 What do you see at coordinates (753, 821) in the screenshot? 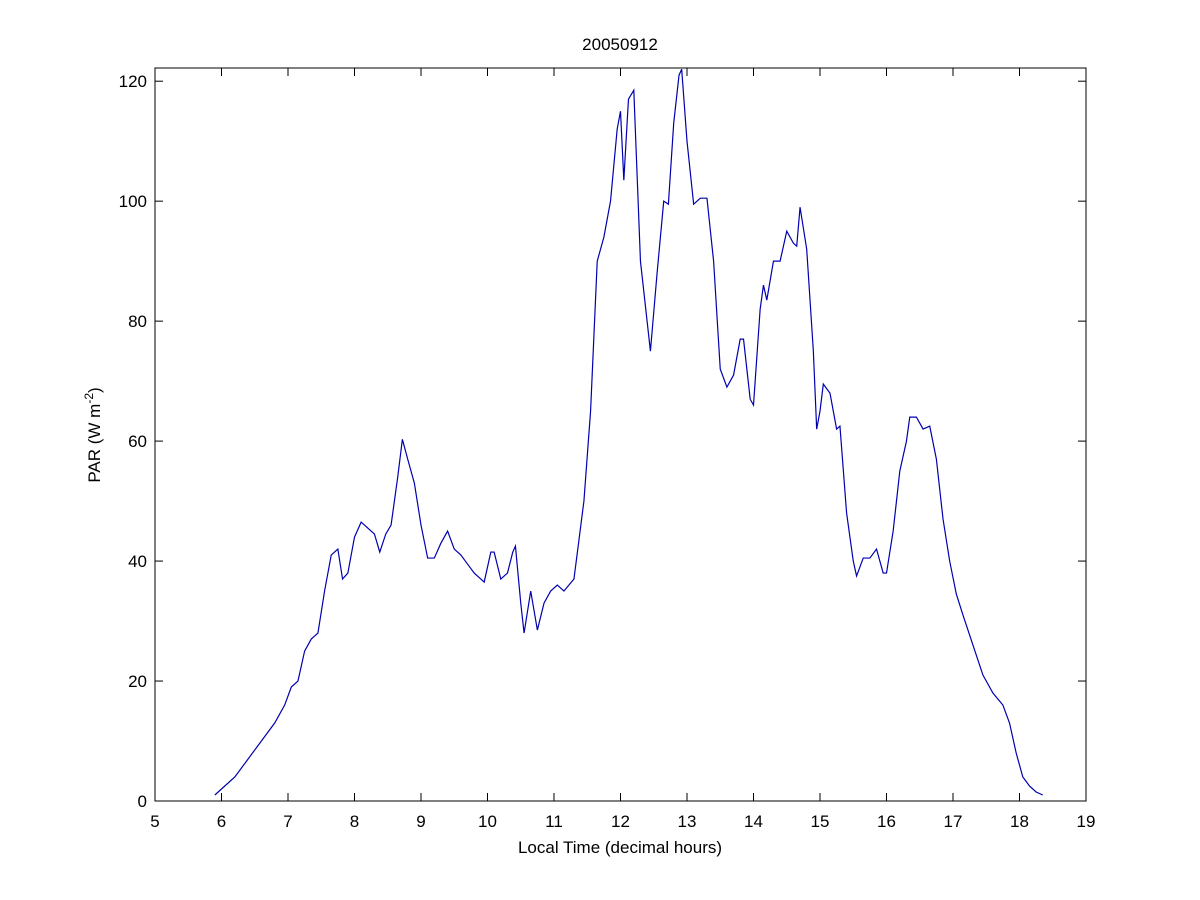
I see `x-tick-label: 14` at bounding box center [753, 821].